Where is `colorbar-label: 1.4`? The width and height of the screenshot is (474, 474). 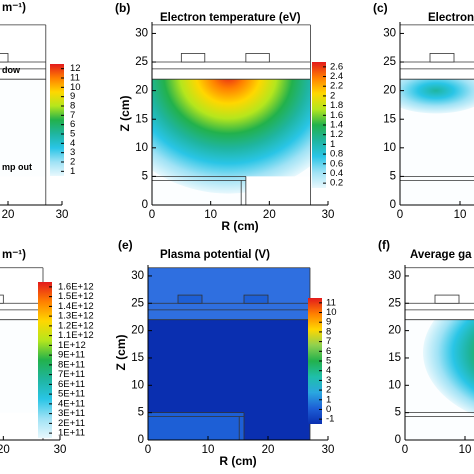
colorbar-label: 1.4 is located at coordinates (336, 125).